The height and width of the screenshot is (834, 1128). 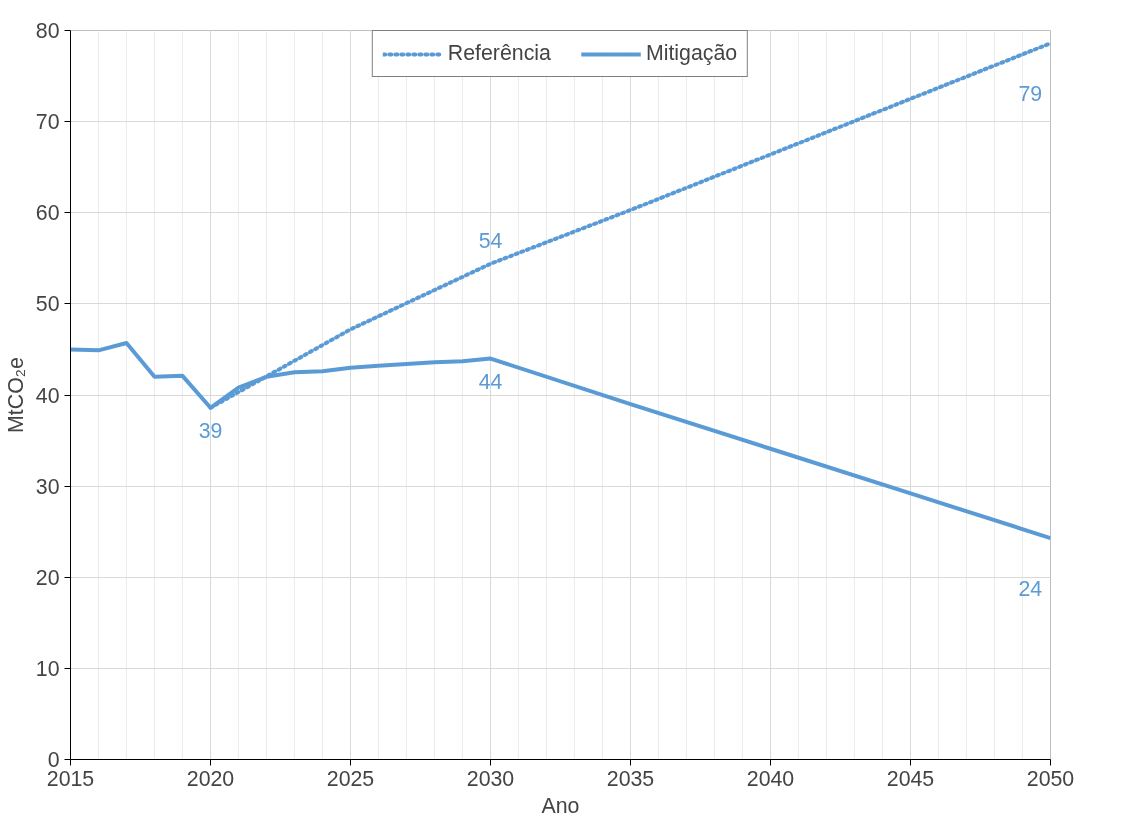 I want to click on y-tick-label: 70, so click(x=47, y=122).